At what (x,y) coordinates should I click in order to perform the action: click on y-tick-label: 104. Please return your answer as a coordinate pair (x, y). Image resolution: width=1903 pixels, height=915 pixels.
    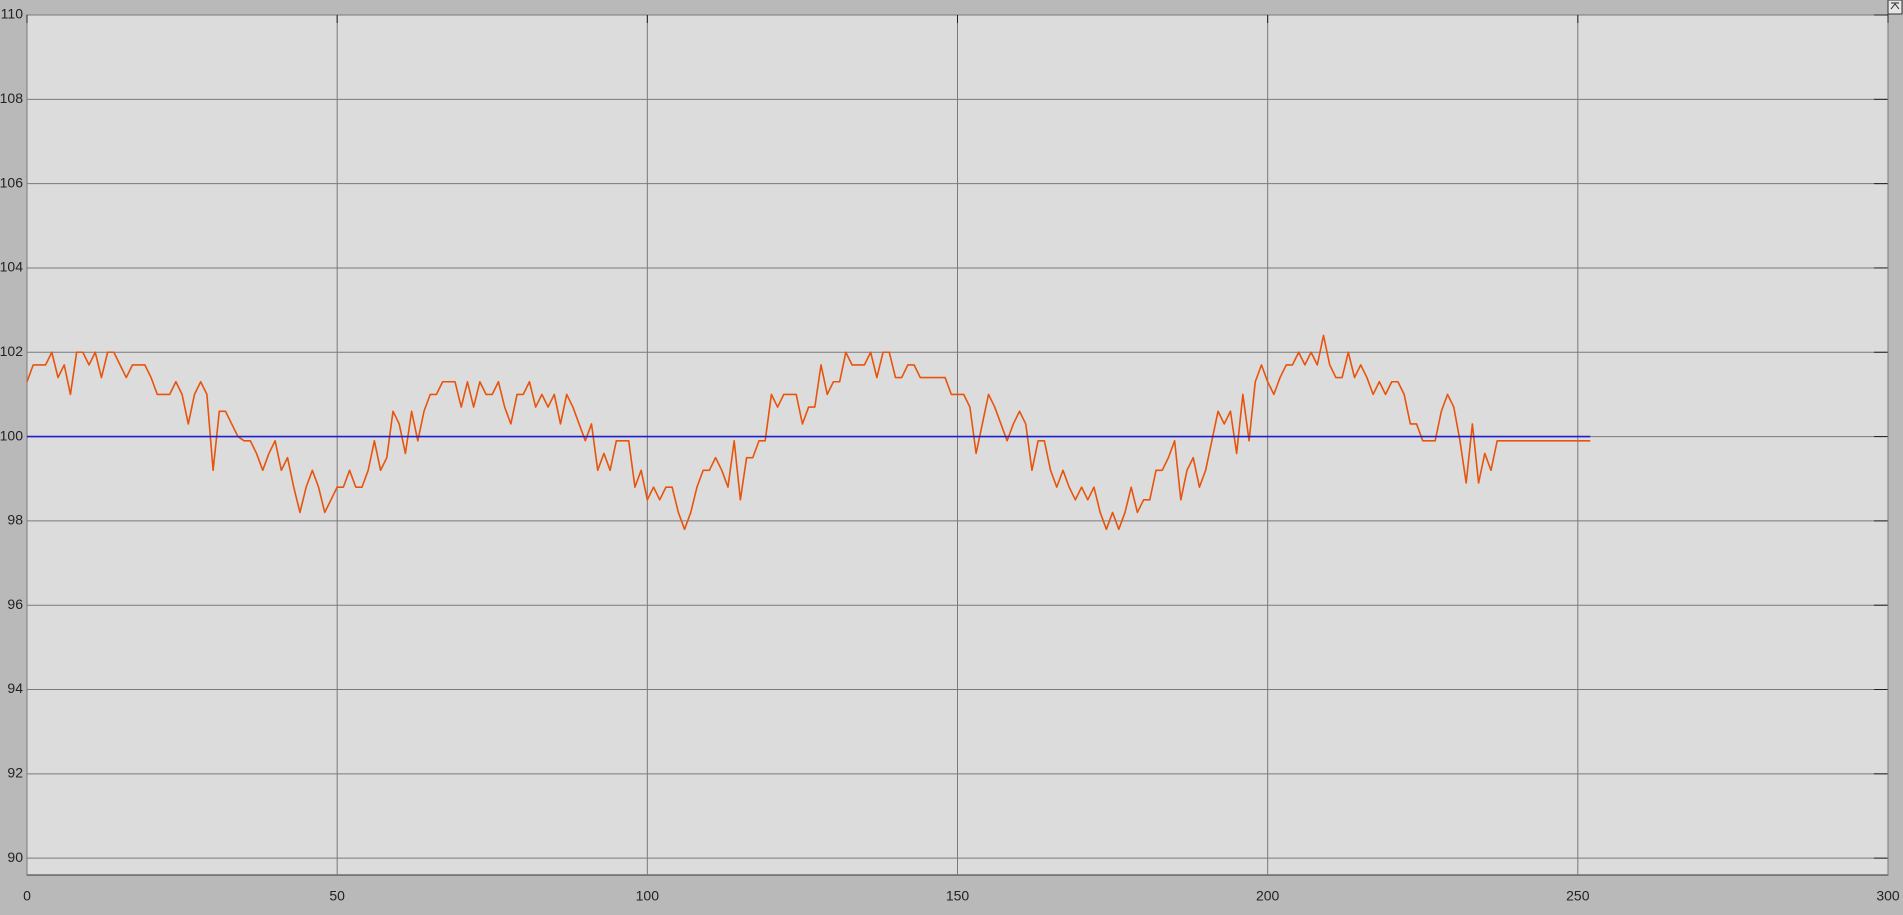
    Looking at the image, I should click on (11, 267).